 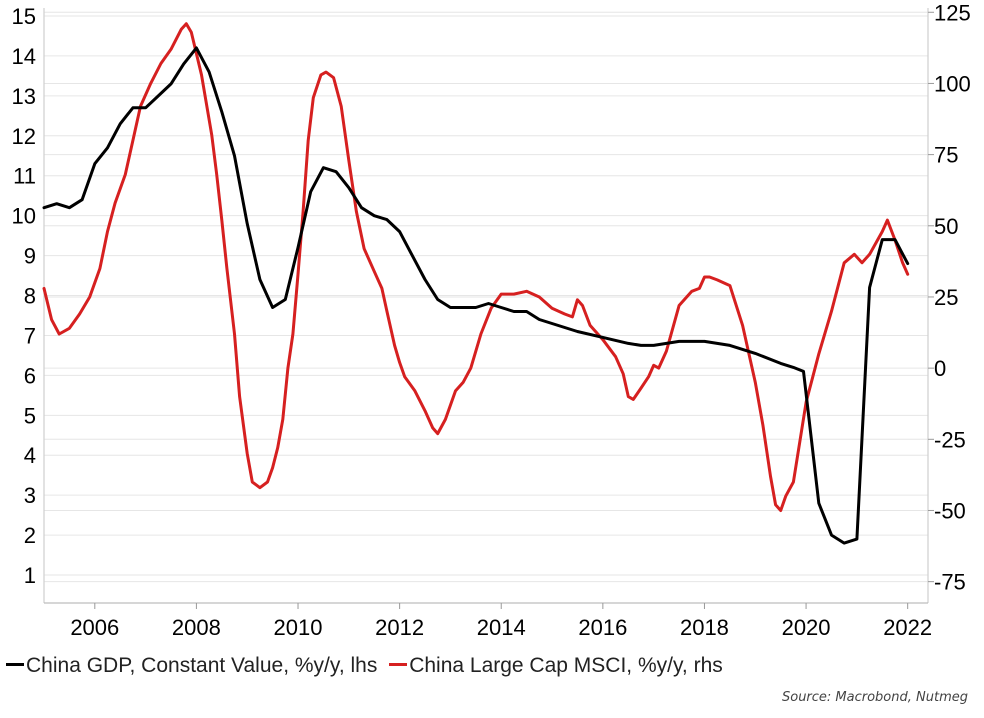 What do you see at coordinates (30, 575) in the screenshot?
I see `left-tick-label: 1` at bounding box center [30, 575].